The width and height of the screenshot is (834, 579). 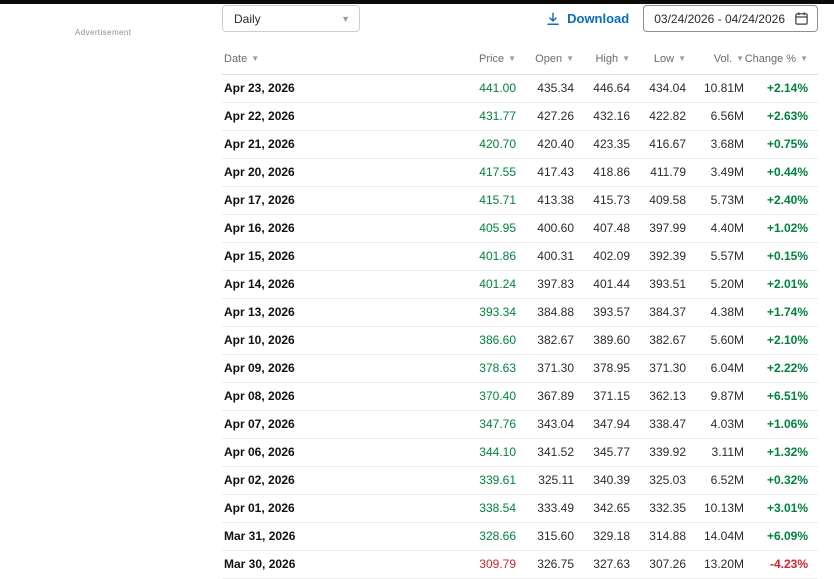 What do you see at coordinates (587, 18) in the screenshot?
I see `download-button: Download` at bounding box center [587, 18].